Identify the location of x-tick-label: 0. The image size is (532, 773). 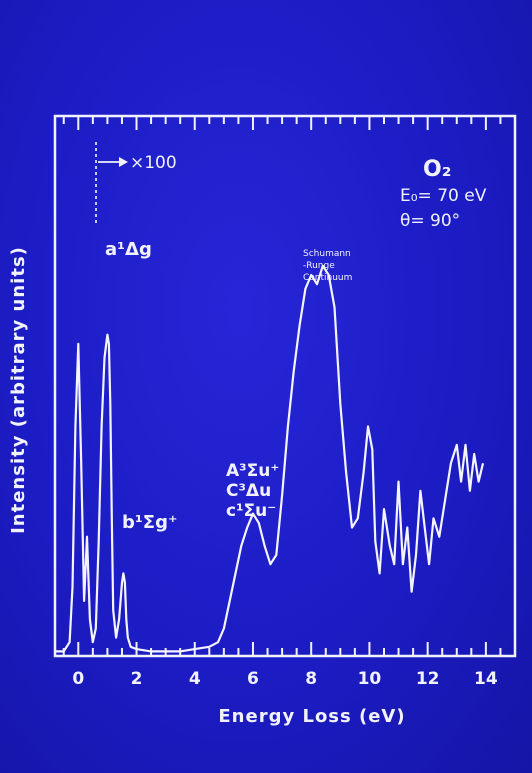
(78, 679).